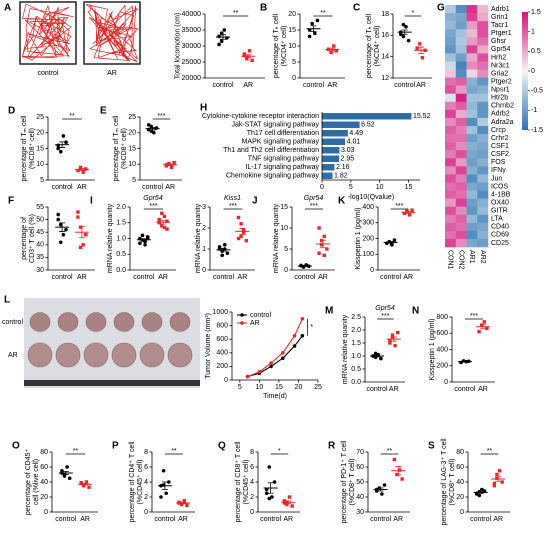  I want to click on y-tick-label: 8, so click(252, 452).